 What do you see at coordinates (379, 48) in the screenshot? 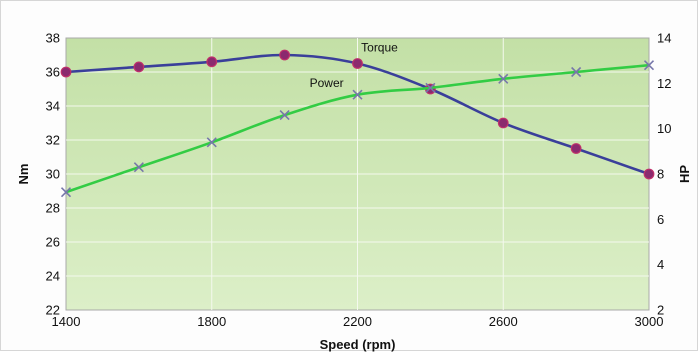
I see `torque-series-label: Torque` at bounding box center [379, 48].